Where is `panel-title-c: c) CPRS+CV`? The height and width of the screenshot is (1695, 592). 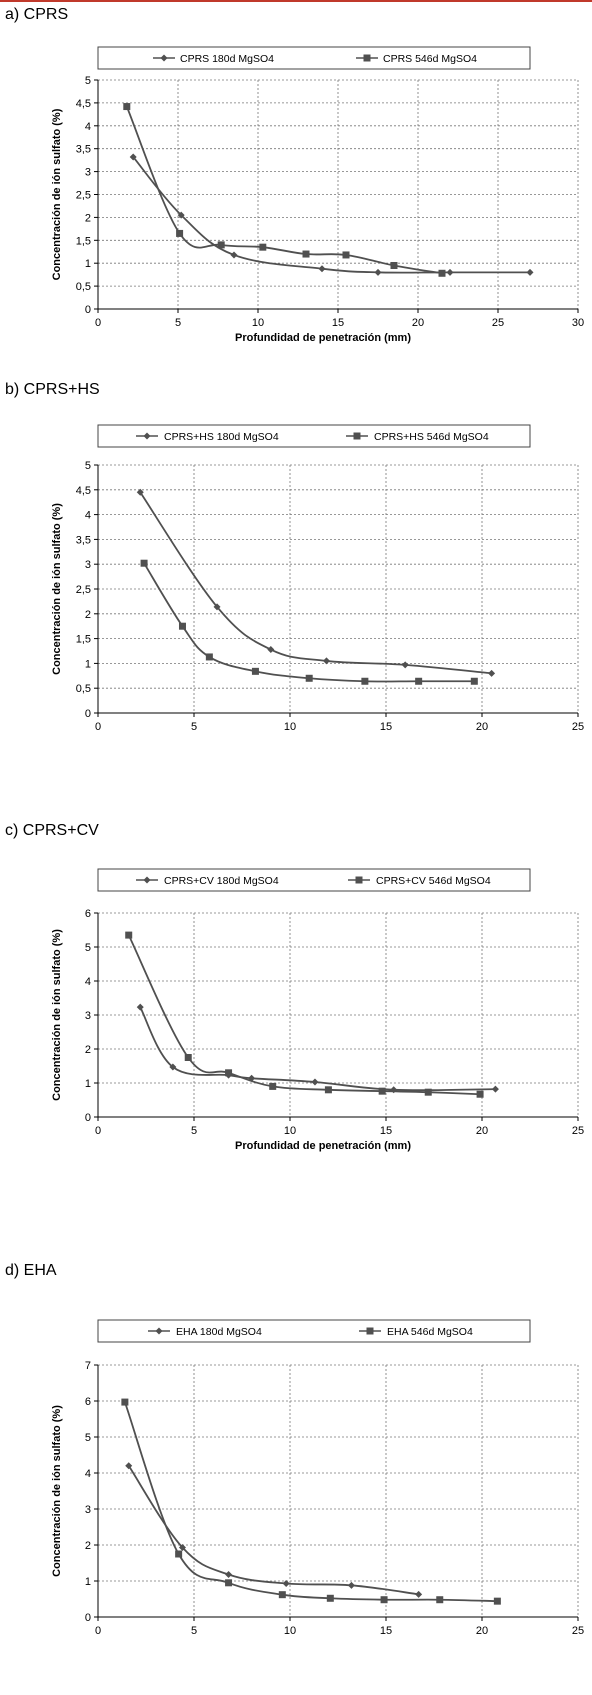
panel-title-c: c) CPRS+CV is located at coordinates (52, 830).